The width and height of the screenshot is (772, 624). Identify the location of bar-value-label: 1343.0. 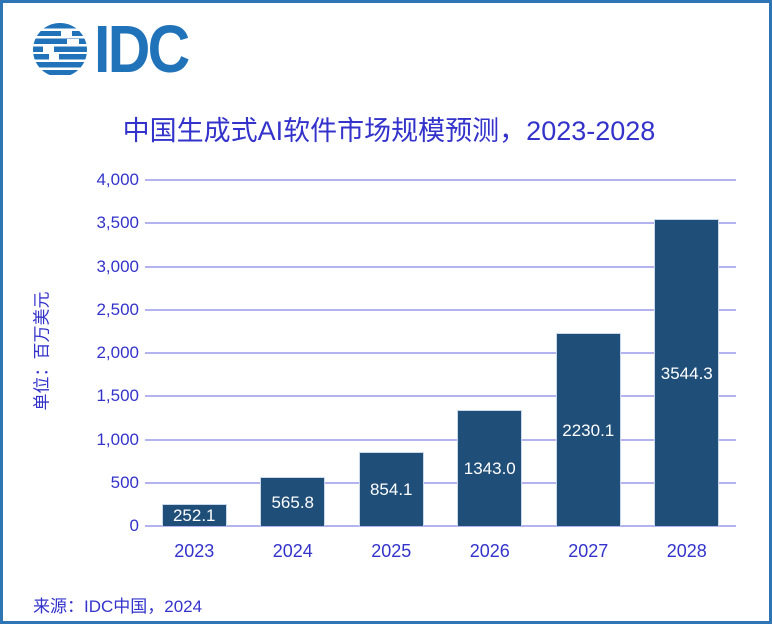
(489, 468).